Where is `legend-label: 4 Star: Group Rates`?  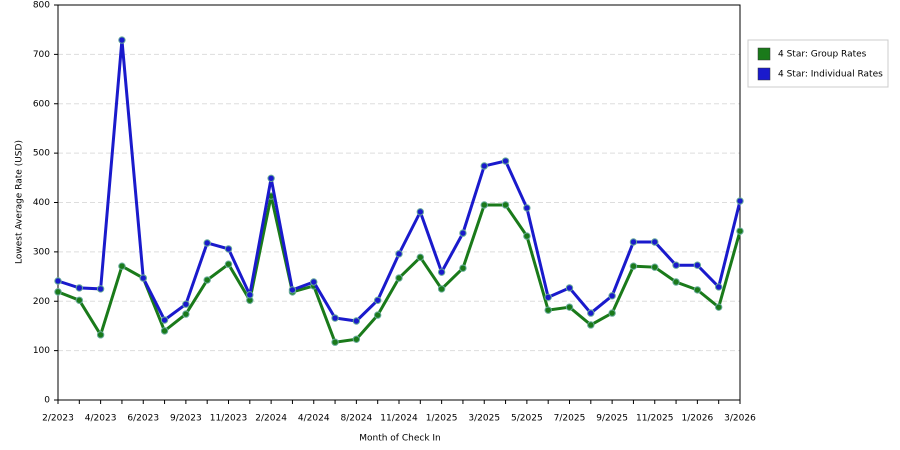 legend-label: 4 Star: Group Rates is located at coordinates (822, 55).